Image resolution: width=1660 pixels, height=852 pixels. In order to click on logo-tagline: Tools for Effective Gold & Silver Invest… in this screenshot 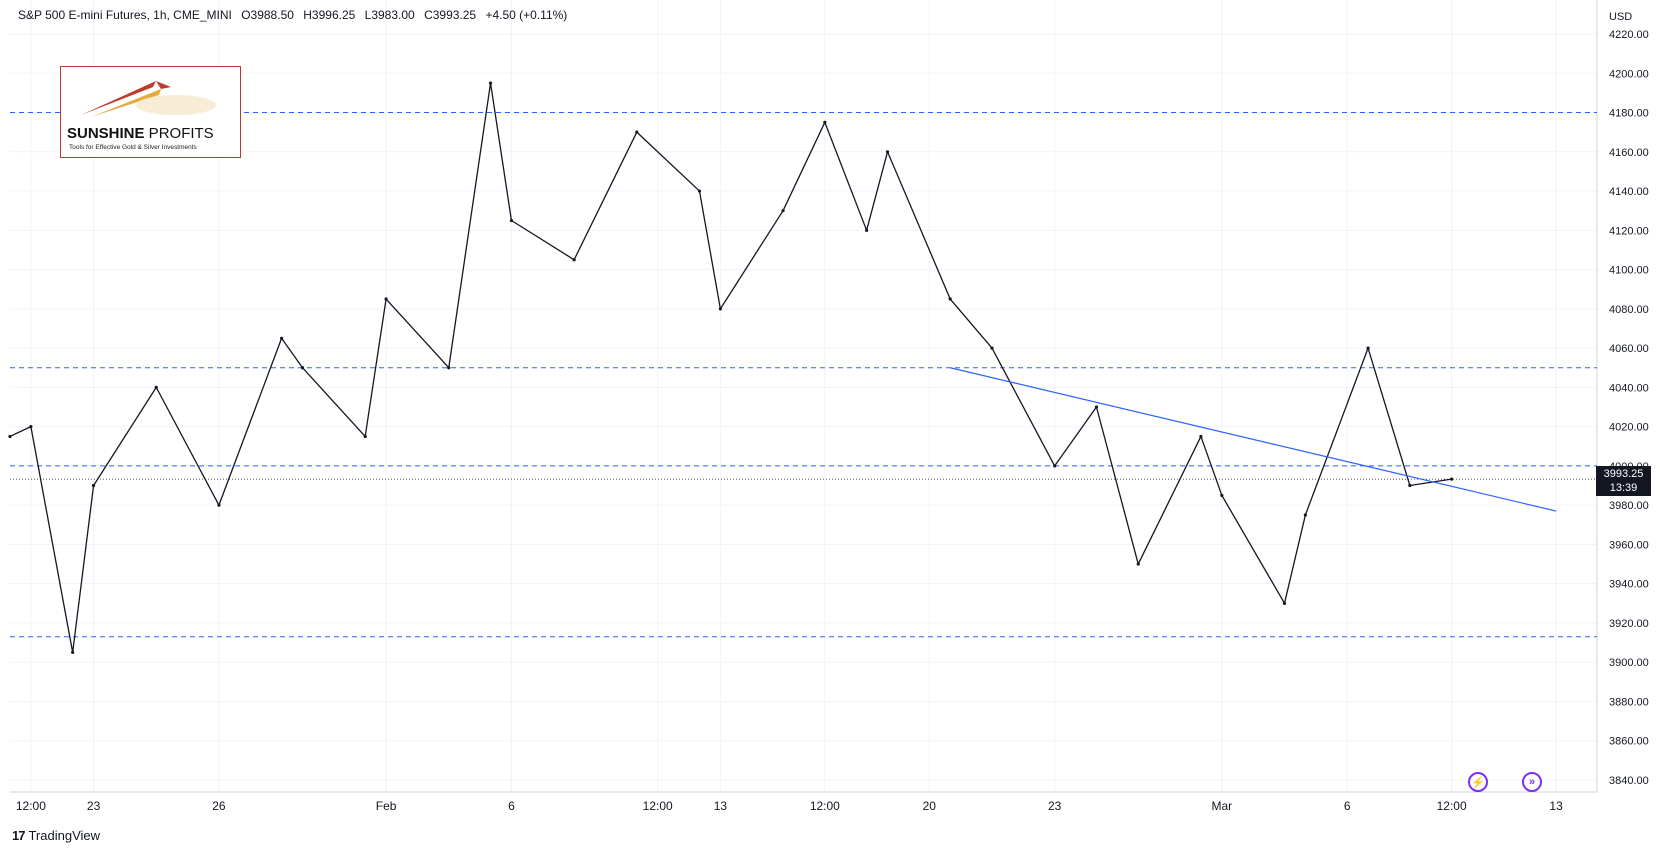, I will do `click(133, 147)`.